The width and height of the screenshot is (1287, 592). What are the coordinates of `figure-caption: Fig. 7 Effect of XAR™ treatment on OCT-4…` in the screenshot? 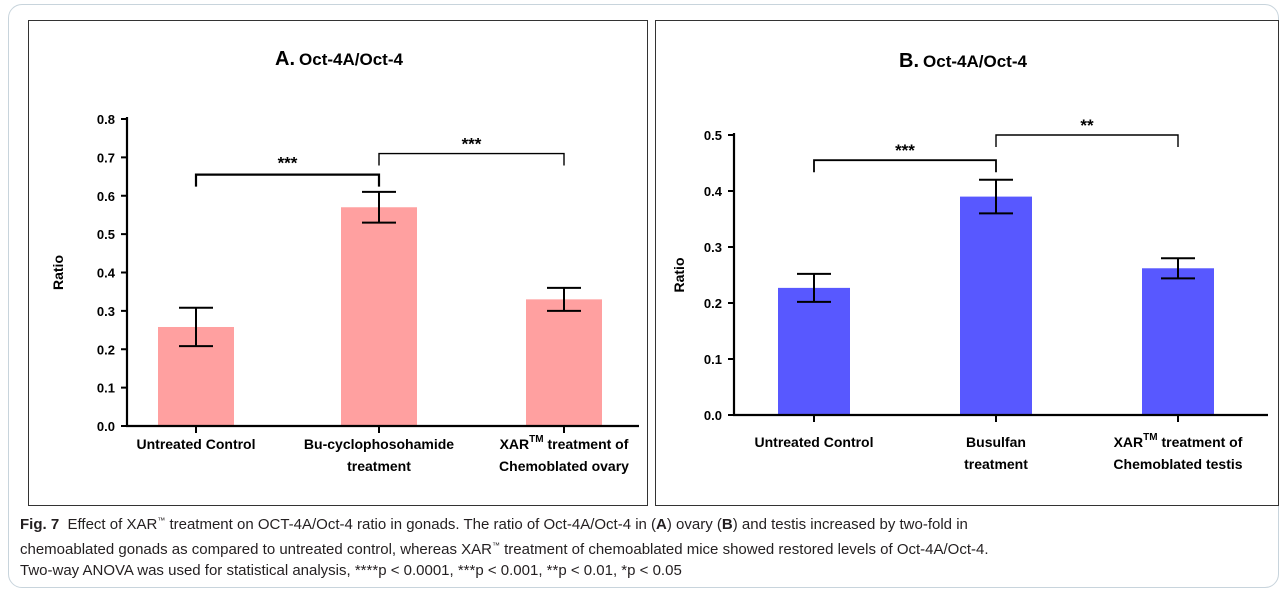 It's located at (645, 545).